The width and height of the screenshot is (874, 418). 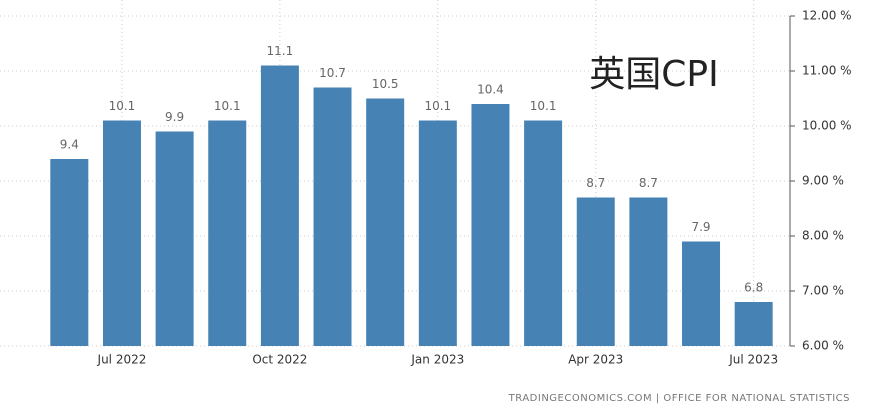 I want to click on value-label: 6.8, so click(x=753, y=288).